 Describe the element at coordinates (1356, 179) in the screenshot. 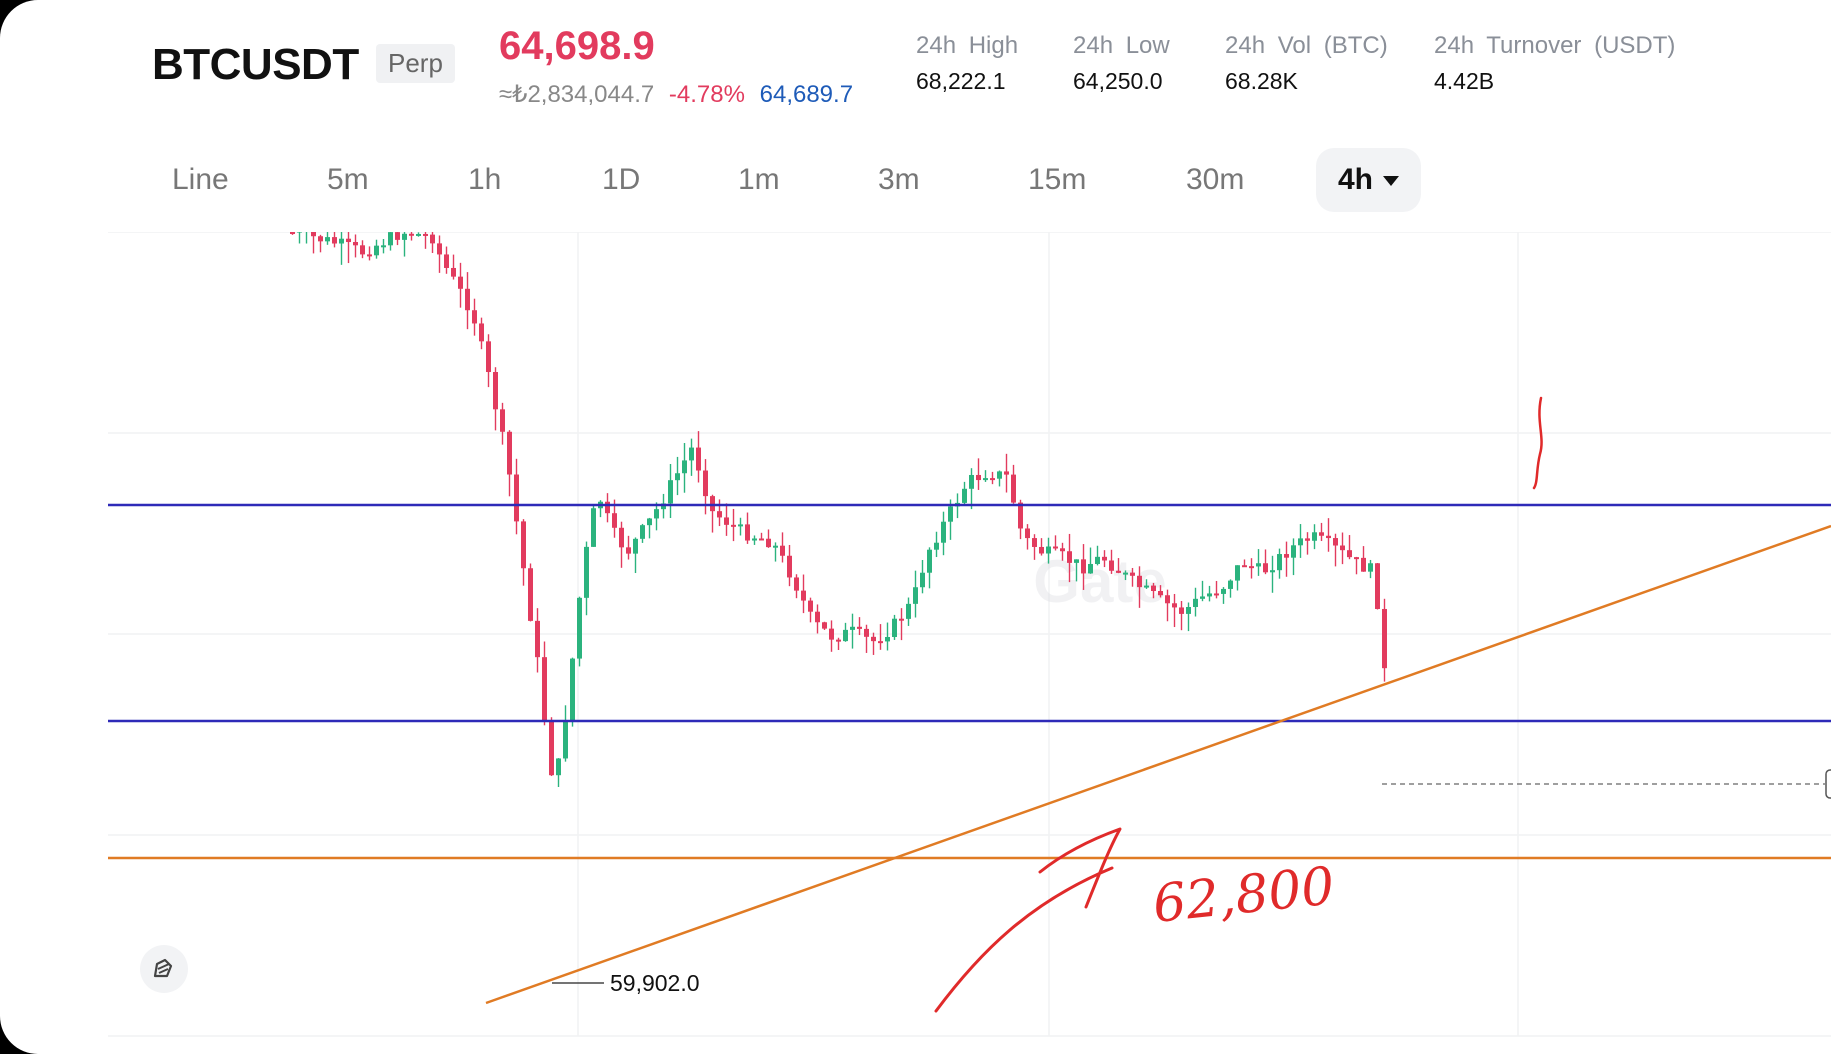

I see `tab-4h-label: 4h` at that location.